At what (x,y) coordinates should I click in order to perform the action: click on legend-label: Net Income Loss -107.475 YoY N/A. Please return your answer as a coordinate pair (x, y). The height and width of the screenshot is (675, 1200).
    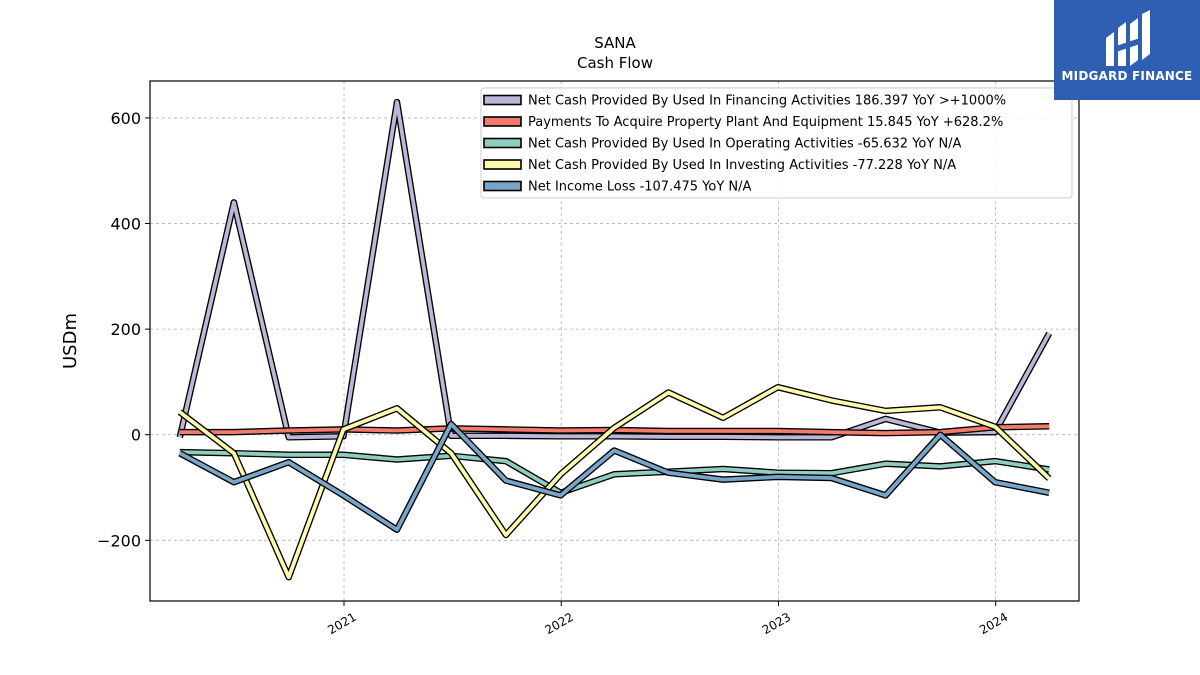
    Looking at the image, I should click on (639, 187).